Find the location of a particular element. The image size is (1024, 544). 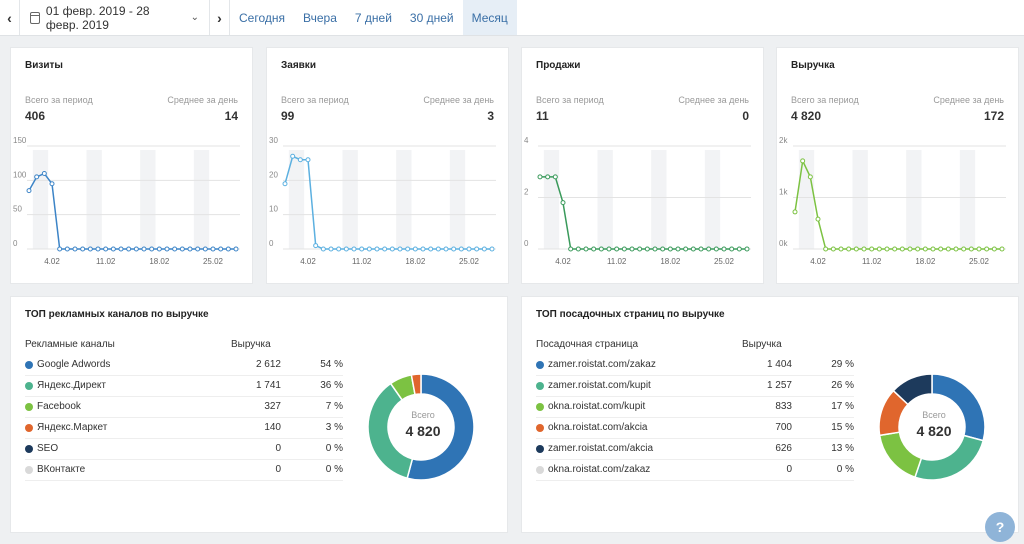

donut-total-value: 4 820 is located at coordinates (423, 431).